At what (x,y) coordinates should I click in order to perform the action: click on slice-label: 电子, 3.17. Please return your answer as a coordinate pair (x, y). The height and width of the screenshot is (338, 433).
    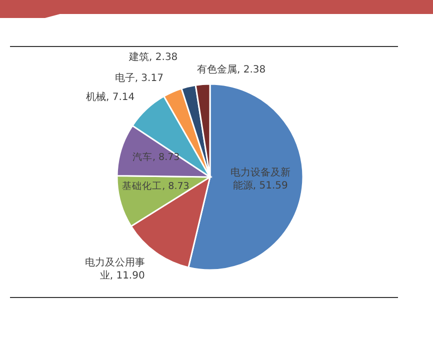
    Looking at the image, I should click on (139, 78).